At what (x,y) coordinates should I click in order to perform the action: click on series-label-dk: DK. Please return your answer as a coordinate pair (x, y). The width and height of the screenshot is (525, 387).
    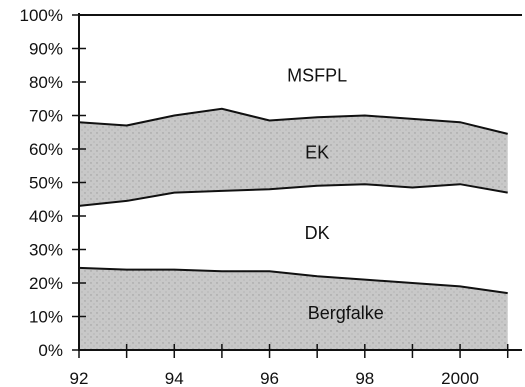
    Looking at the image, I should click on (317, 233).